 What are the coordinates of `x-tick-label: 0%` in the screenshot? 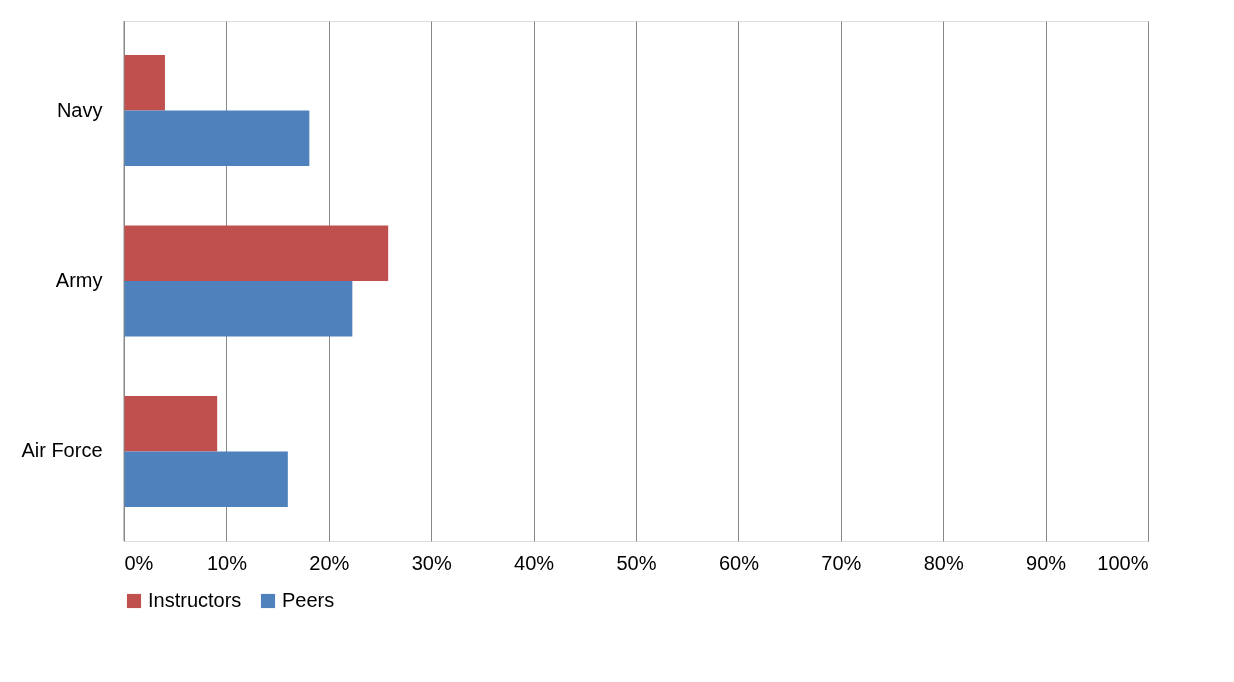 It's located at (139, 562).